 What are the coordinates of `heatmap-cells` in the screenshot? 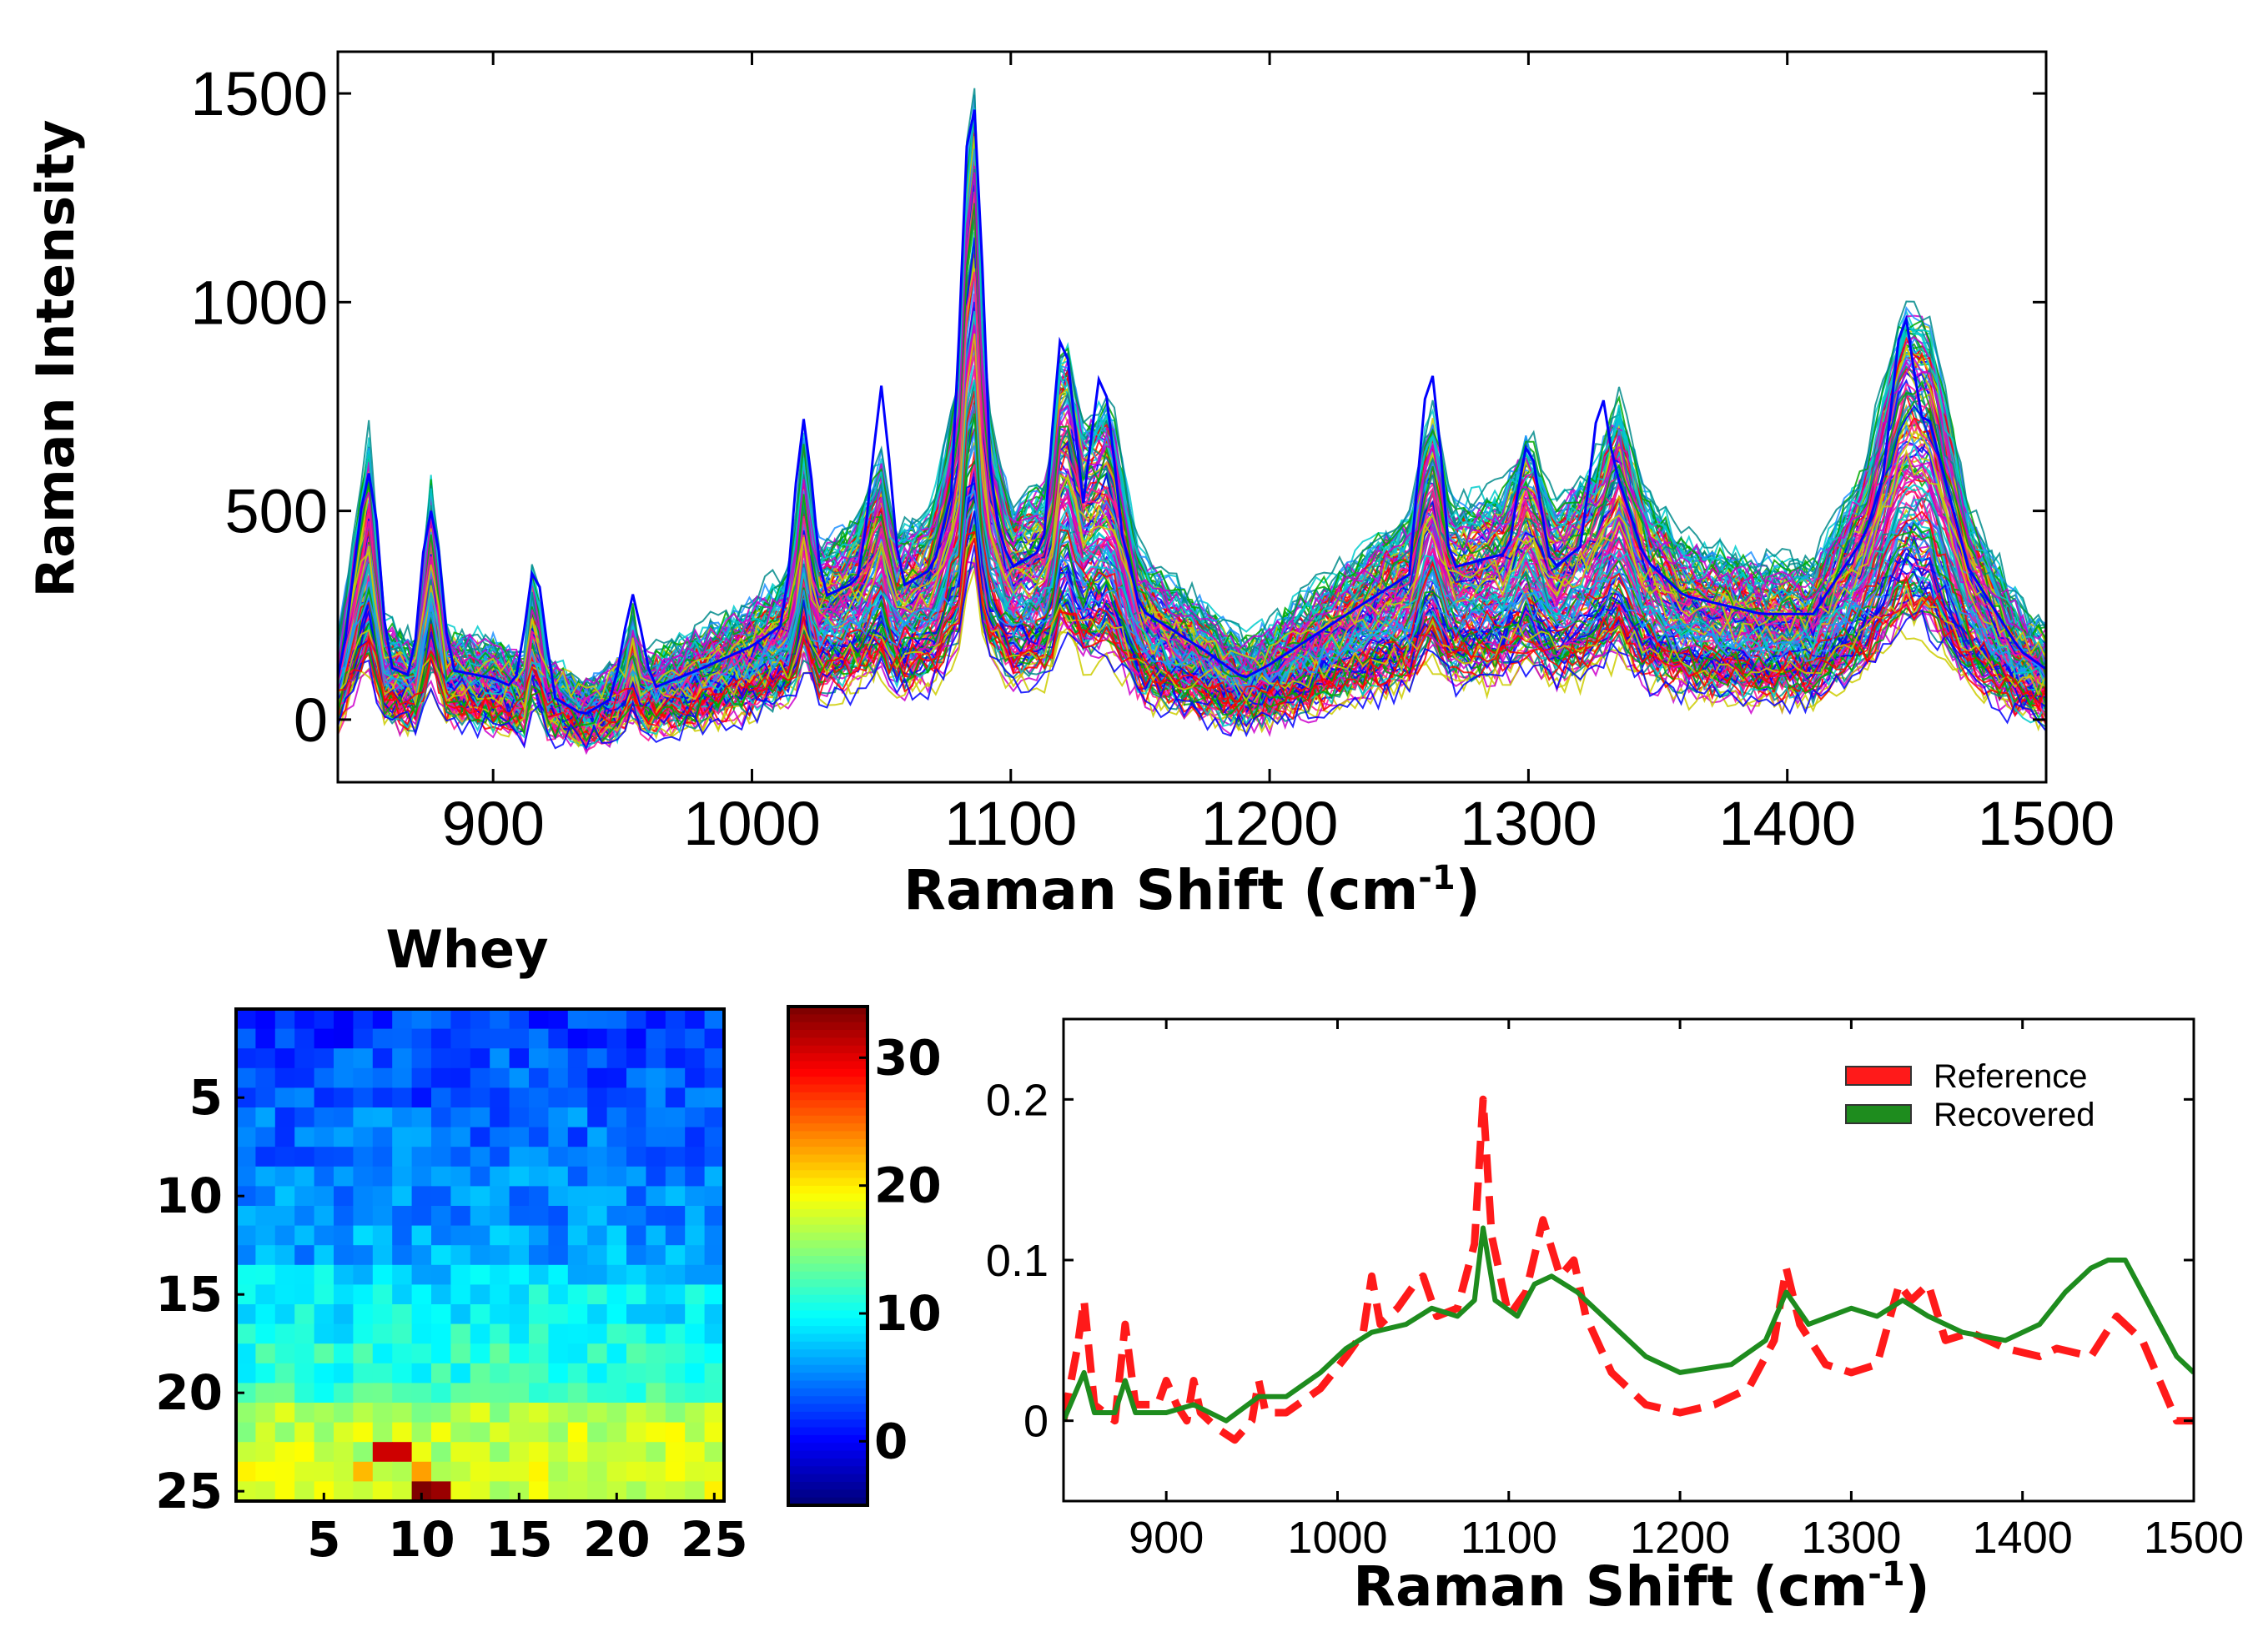 It's located at (480, 1255).